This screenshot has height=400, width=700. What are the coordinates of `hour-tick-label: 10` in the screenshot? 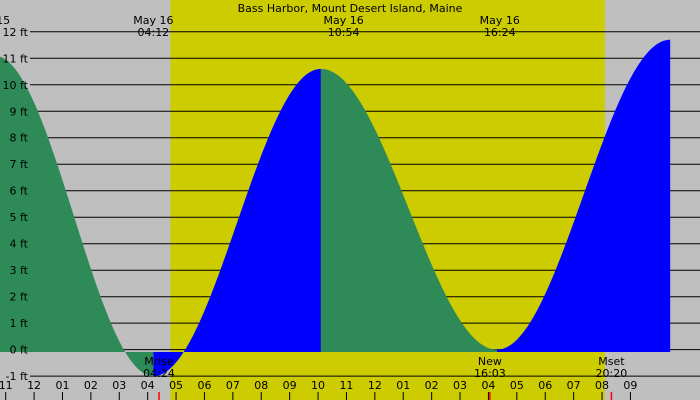 It's located at (318, 385).